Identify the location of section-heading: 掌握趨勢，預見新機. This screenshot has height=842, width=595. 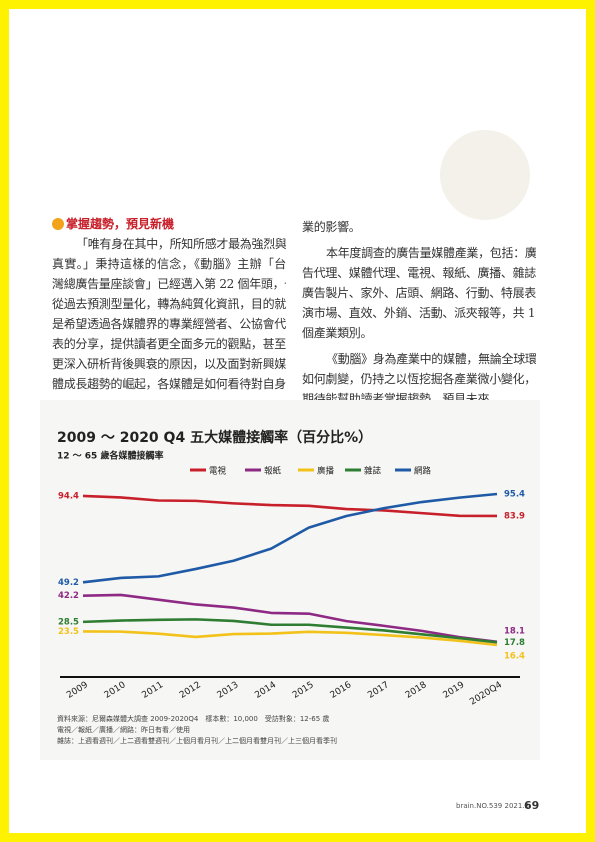
(169, 224).